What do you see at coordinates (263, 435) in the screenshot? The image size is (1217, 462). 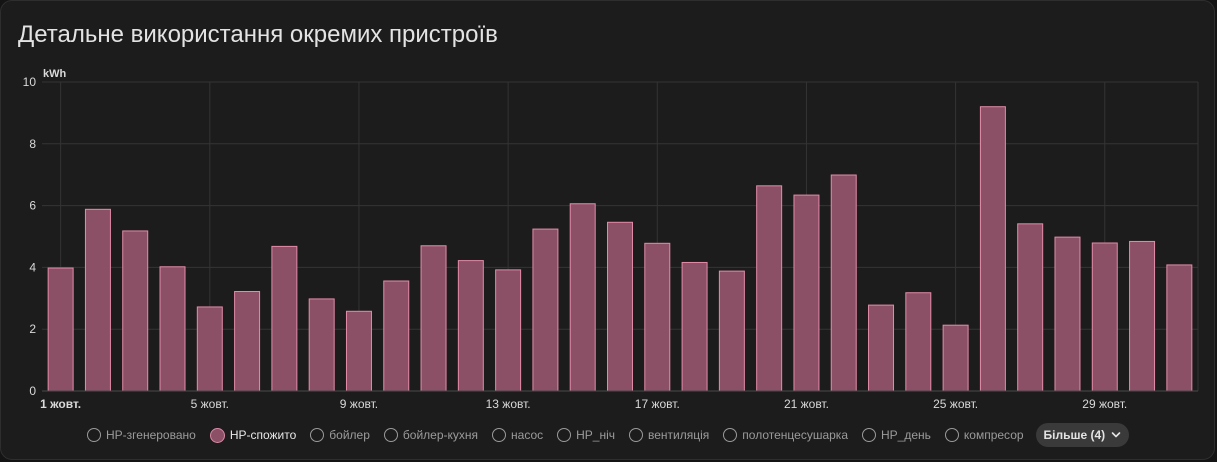 I see `legend-label: HP-спожито` at bounding box center [263, 435].